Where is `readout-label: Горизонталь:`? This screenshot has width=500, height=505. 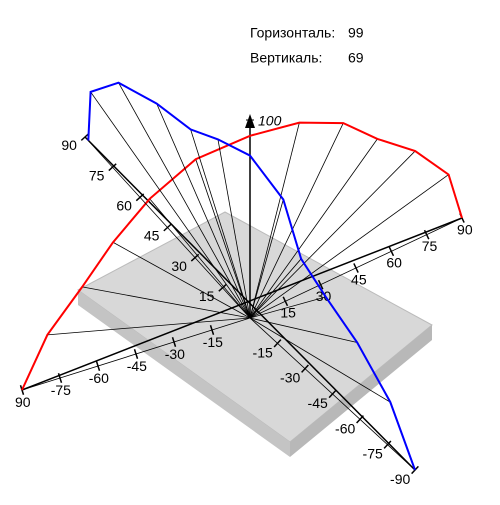
readout-label: Горизонталь: is located at coordinates (292, 33).